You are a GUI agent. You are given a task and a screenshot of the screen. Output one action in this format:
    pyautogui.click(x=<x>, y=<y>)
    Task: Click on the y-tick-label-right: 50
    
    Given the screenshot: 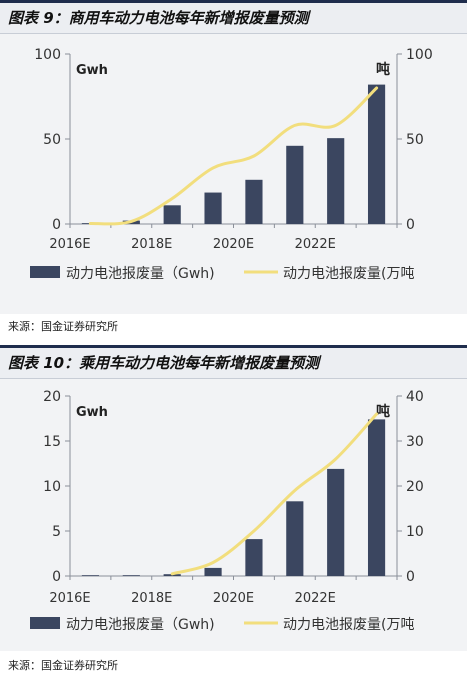 What is the action you would take?
    pyautogui.click(x=415, y=140)
    